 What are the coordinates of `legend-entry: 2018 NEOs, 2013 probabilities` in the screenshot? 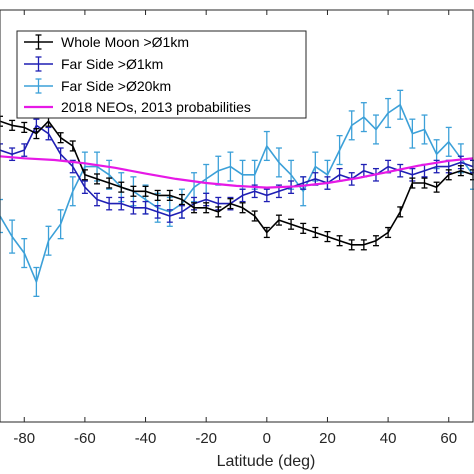 It's located at (137, 107).